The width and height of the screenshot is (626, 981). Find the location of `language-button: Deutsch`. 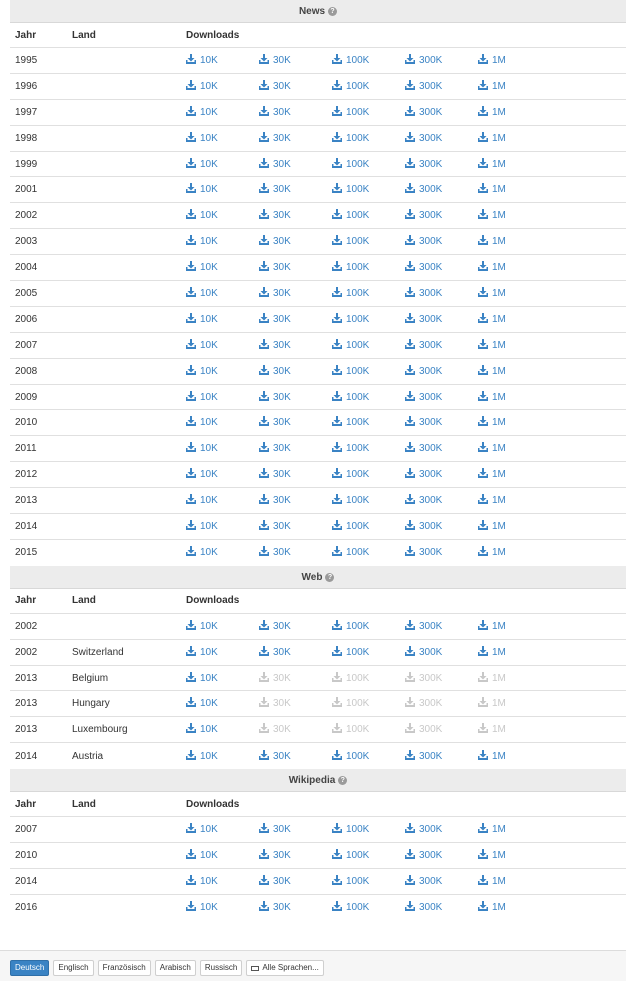

language-button: Deutsch is located at coordinates (30, 968).